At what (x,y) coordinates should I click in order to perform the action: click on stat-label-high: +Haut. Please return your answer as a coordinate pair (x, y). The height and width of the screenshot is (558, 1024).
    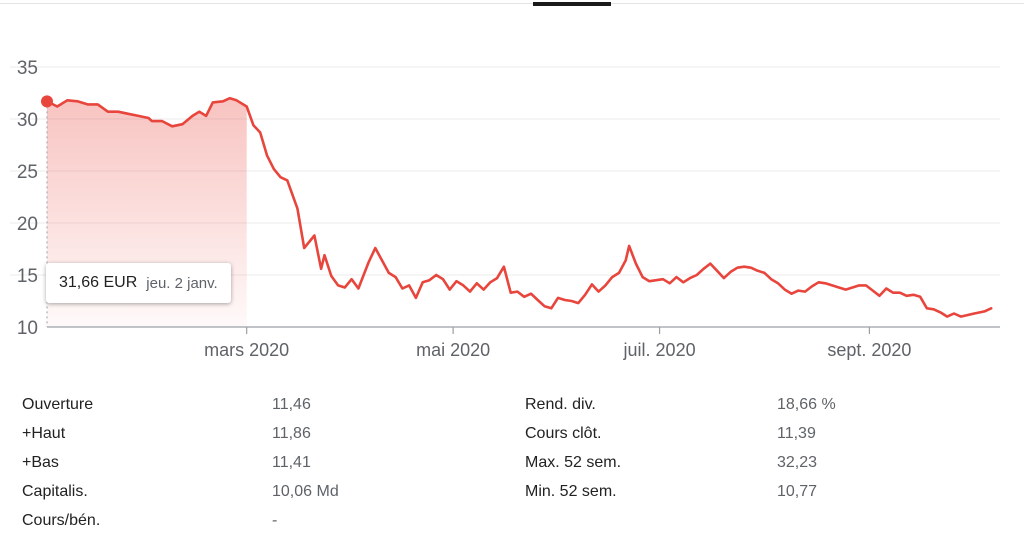
    Looking at the image, I should click on (44, 433).